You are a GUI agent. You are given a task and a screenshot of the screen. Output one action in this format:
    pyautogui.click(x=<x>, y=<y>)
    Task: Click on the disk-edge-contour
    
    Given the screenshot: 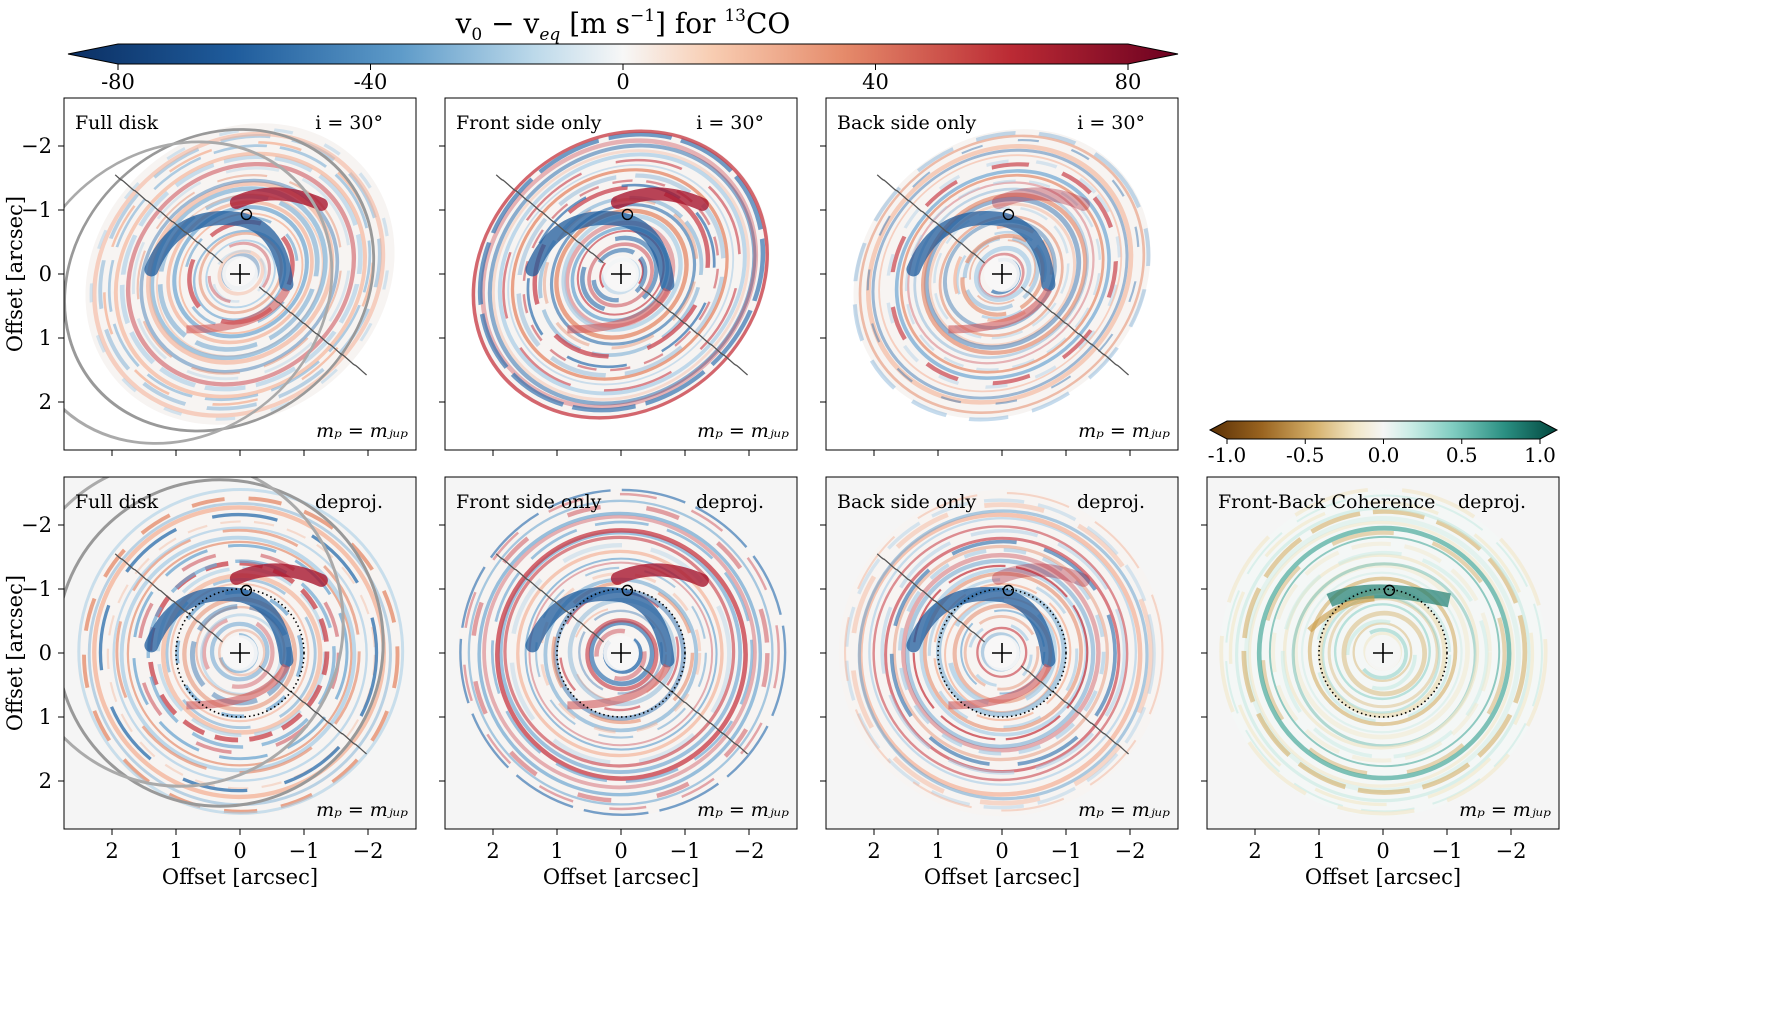 What is the action you would take?
    pyautogui.click(x=224, y=643)
    